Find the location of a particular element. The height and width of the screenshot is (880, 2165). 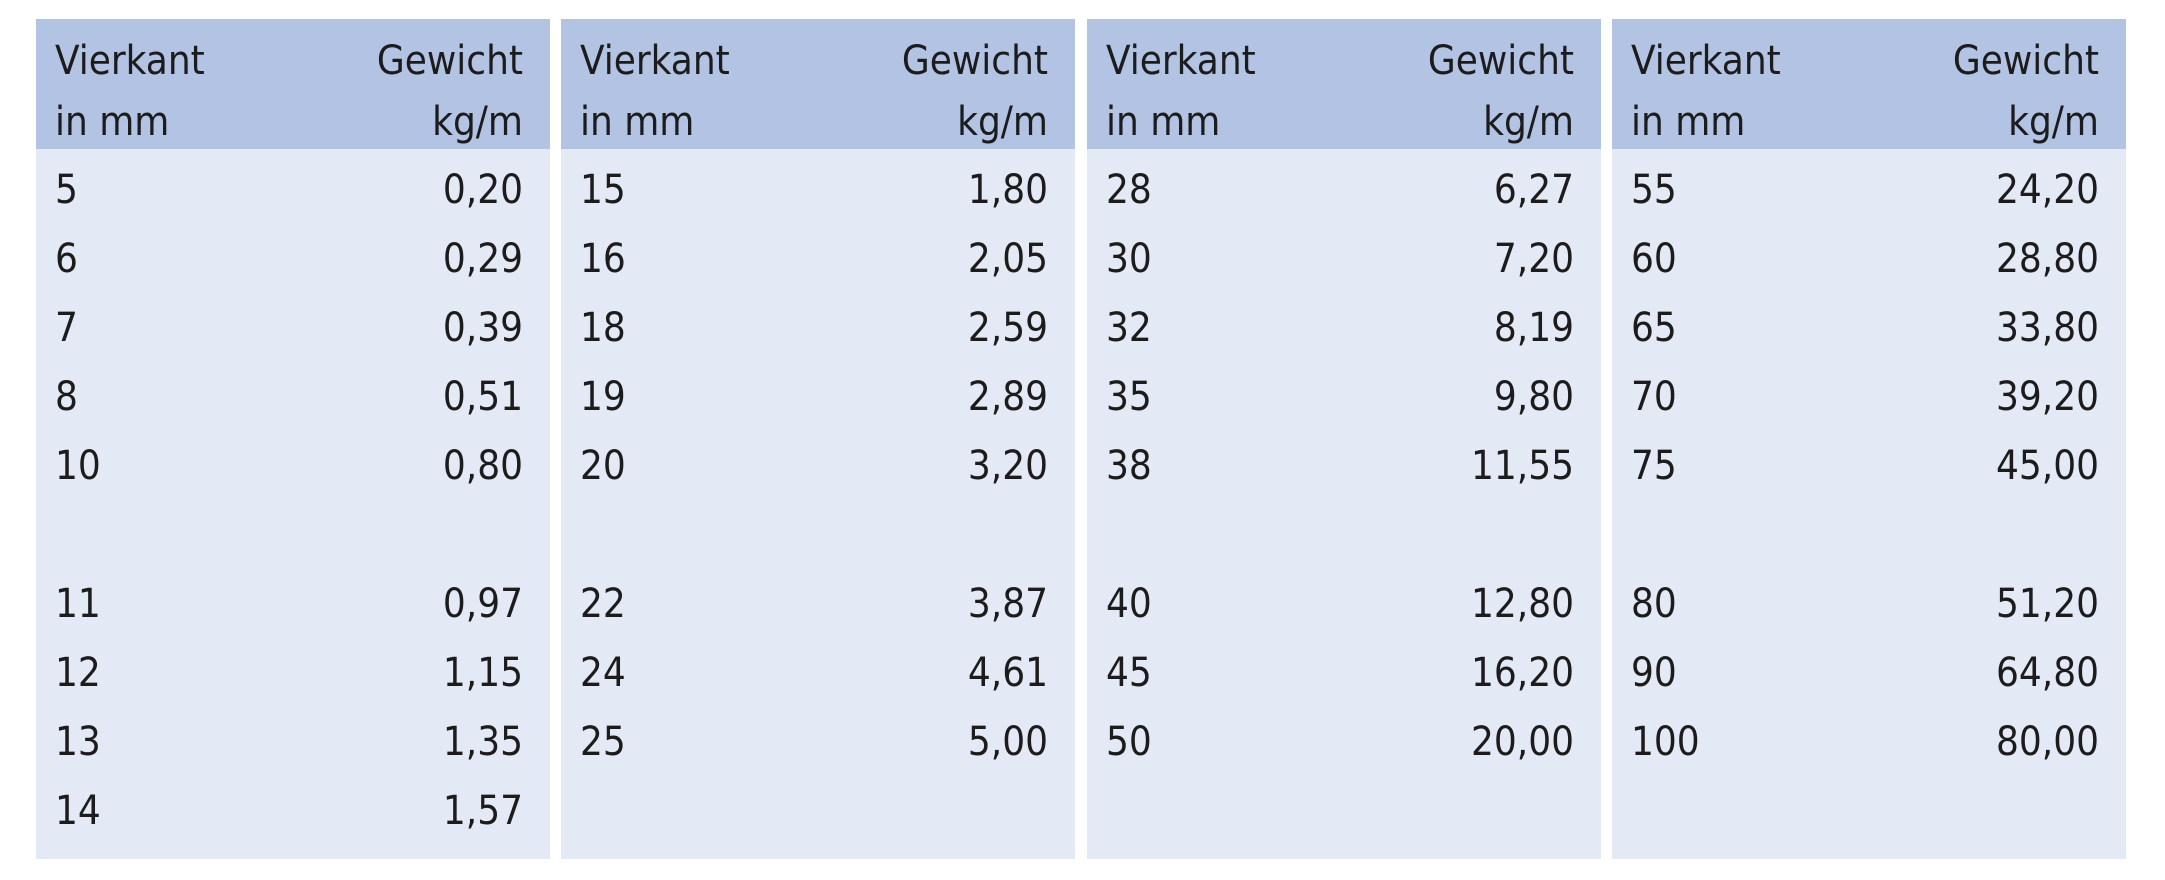

size-cell: 12 is located at coordinates (78, 673).